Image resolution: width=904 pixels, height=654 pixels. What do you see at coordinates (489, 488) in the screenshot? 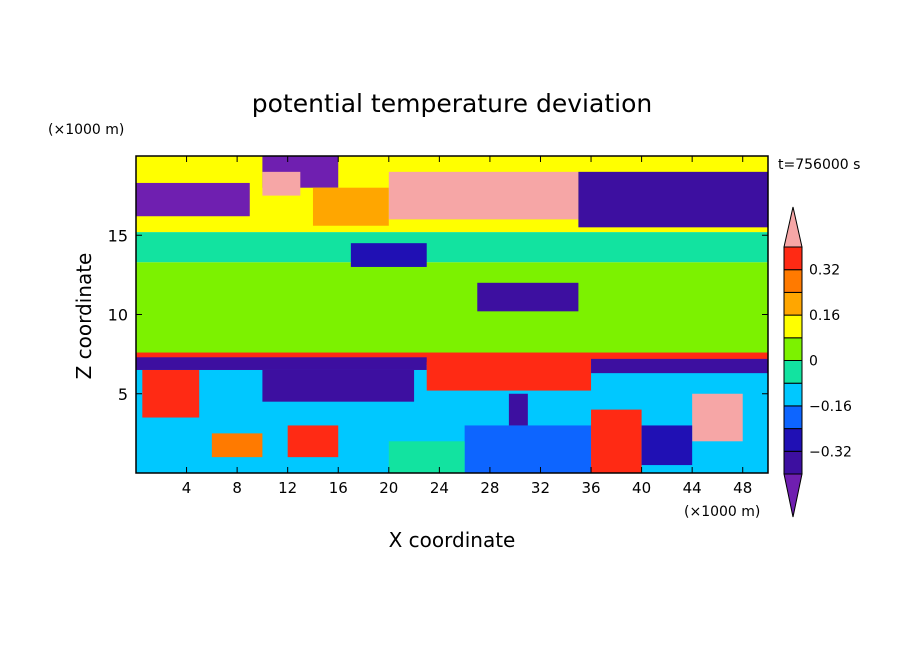
I see `x-tick-label: 28` at bounding box center [489, 488].